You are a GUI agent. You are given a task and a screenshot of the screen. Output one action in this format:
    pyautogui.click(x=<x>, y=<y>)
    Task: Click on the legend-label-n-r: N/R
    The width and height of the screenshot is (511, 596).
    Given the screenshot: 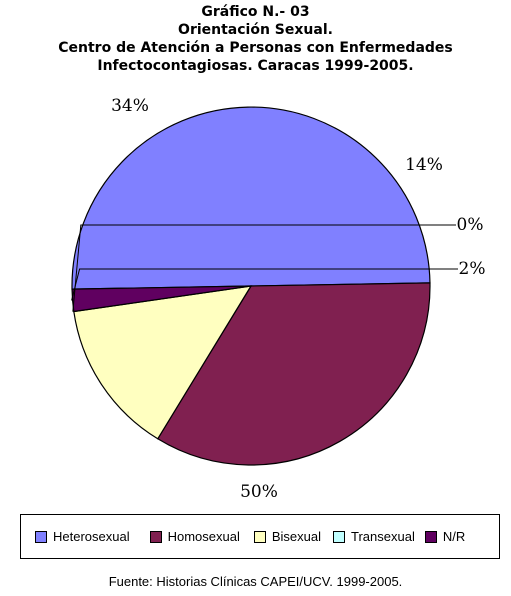 What is the action you would take?
    pyautogui.click(x=454, y=536)
    